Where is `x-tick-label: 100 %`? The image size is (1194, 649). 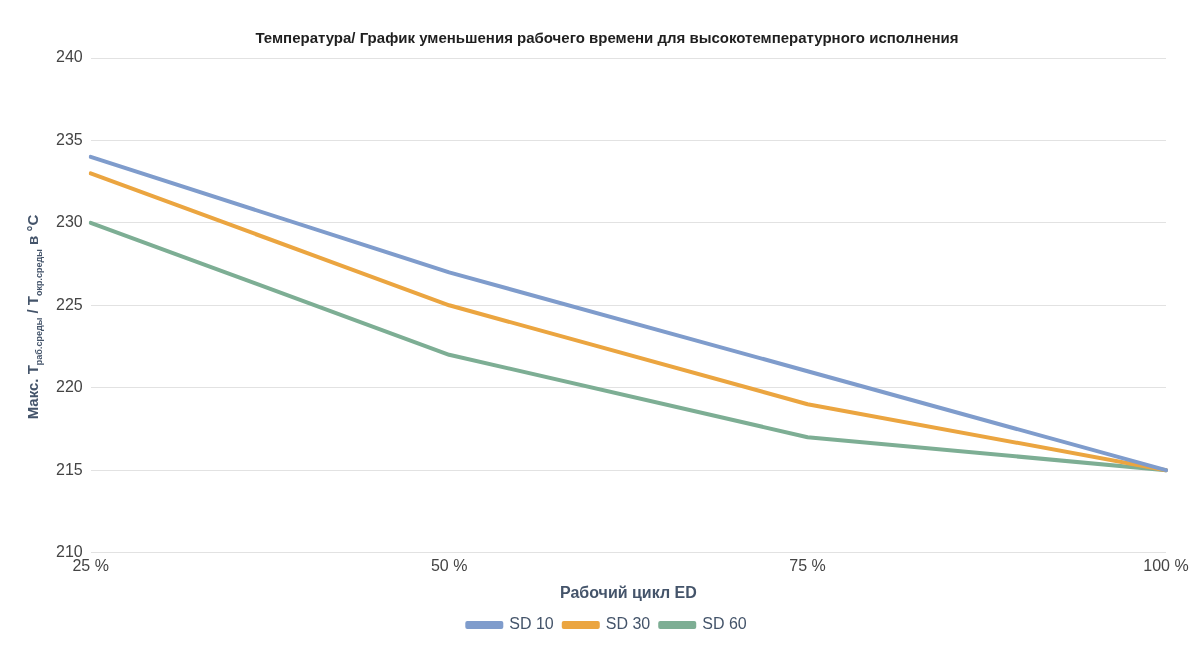 x-tick-label: 100 % is located at coordinates (1166, 565).